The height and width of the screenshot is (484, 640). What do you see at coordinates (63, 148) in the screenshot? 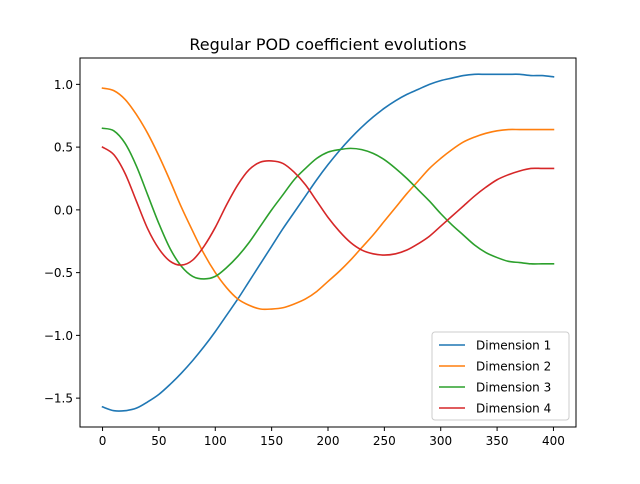
I see `y-tick-label: 0.5` at bounding box center [63, 148].